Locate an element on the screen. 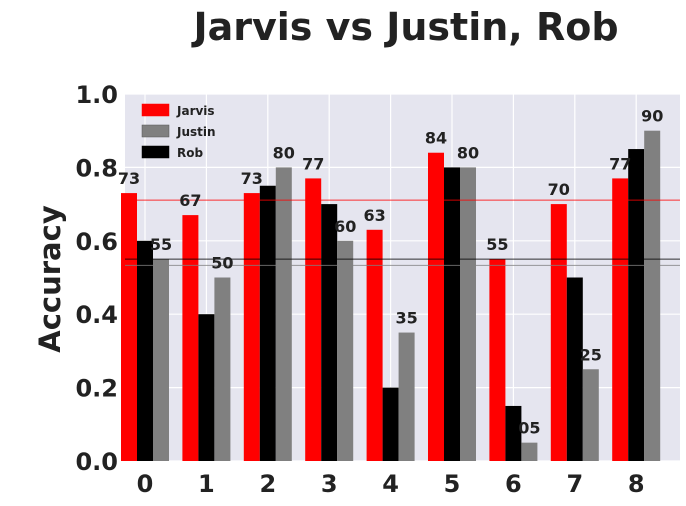 The height and width of the screenshot is (506, 686). x-tick-label: 2 is located at coordinates (267, 484).